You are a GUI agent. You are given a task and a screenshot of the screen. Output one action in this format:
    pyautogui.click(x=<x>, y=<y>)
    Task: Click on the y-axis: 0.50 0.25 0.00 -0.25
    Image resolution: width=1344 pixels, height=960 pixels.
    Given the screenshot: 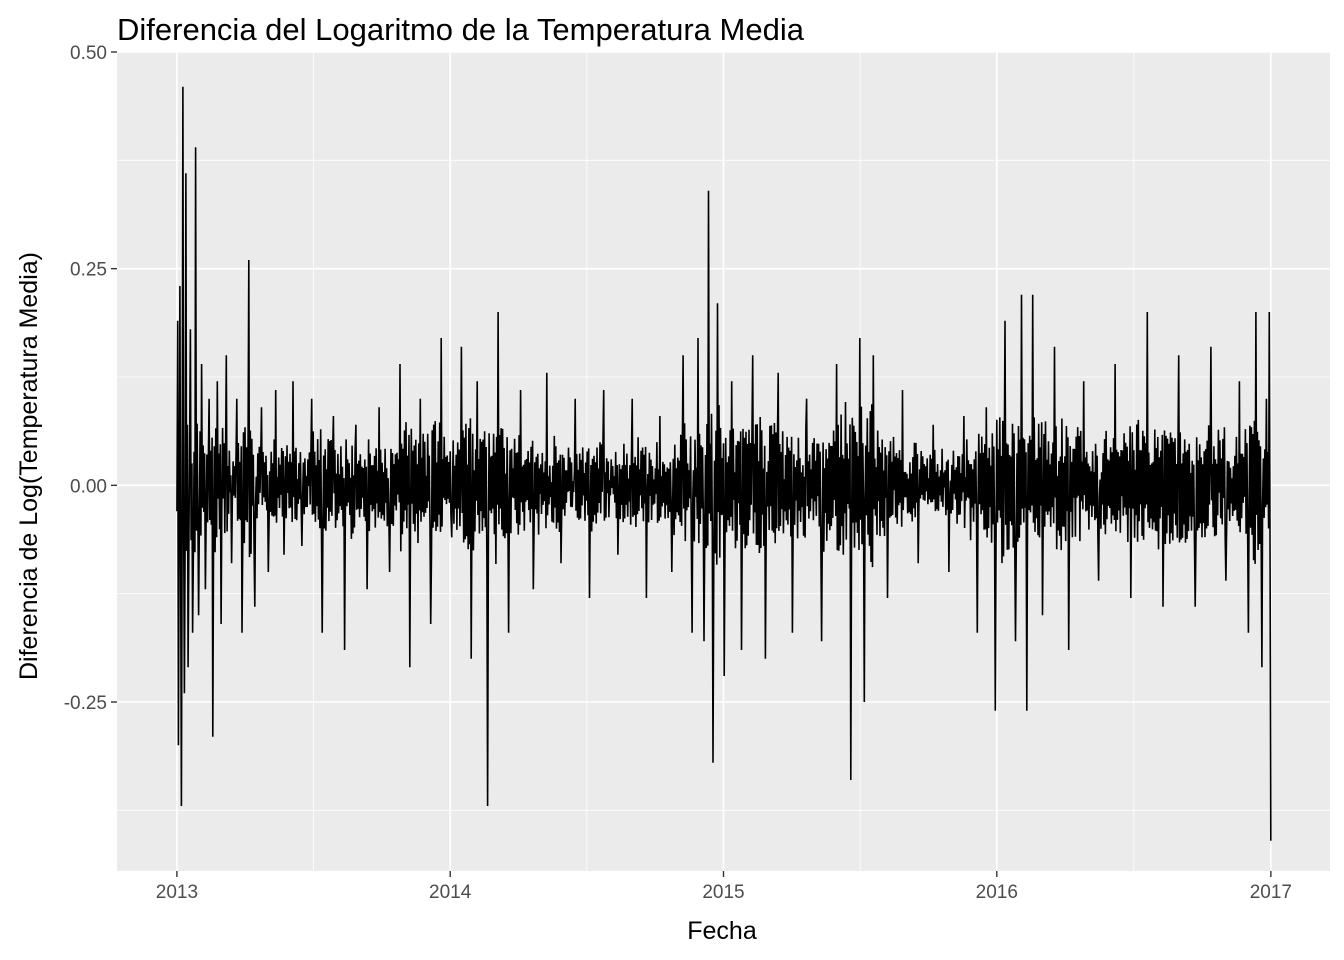 What is the action you would take?
    pyautogui.click(x=90, y=378)
    